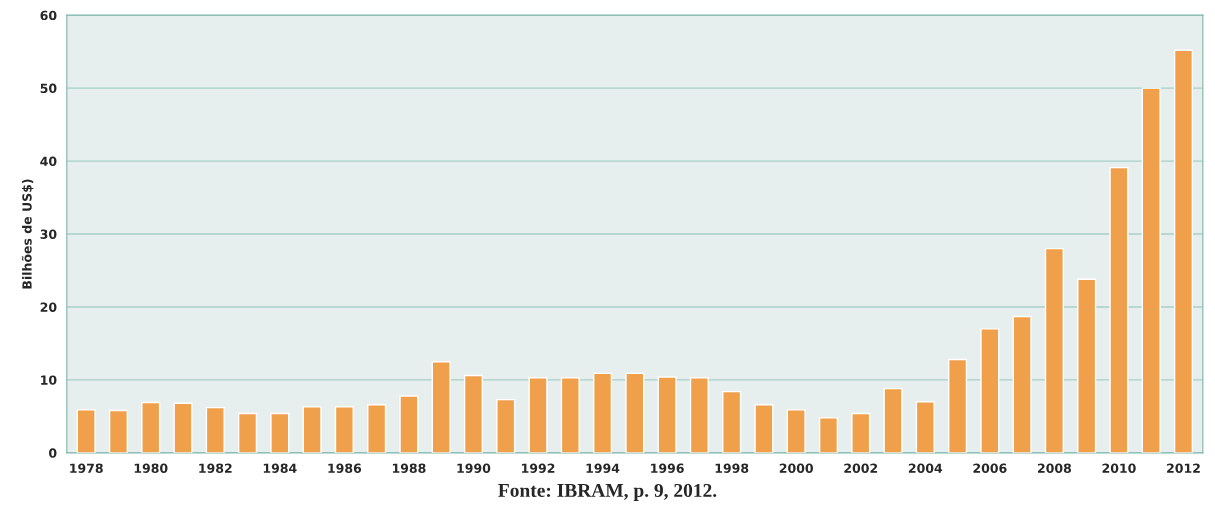 The height and width of the screenshot is (506, 1215). What do you see at coordinates (86, 468) in the screenshot?
I see `x-tick-label: 1978` at bounding box center [86, 468].